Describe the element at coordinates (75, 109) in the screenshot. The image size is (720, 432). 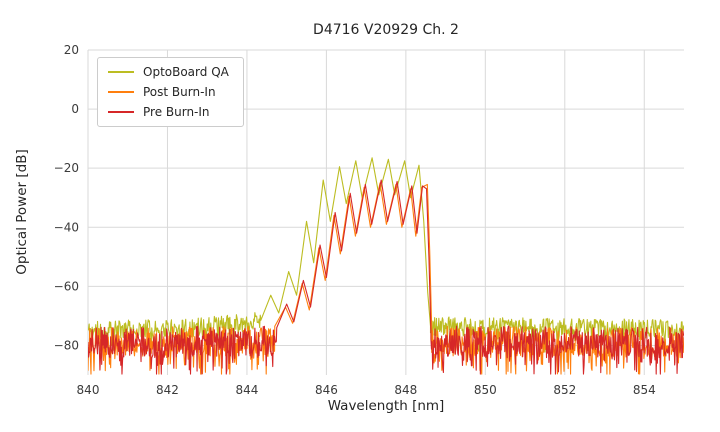
I see `y-tick-label: 0` at that location.